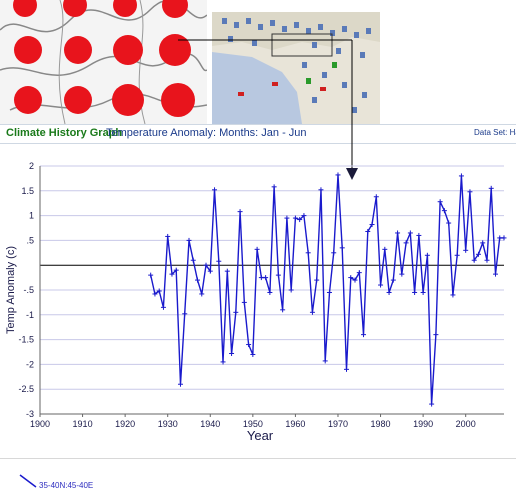 Image resolution: width=516 pixels, height=498 pixels. I want to click on y-tick-label: -1, so click(30, 315).